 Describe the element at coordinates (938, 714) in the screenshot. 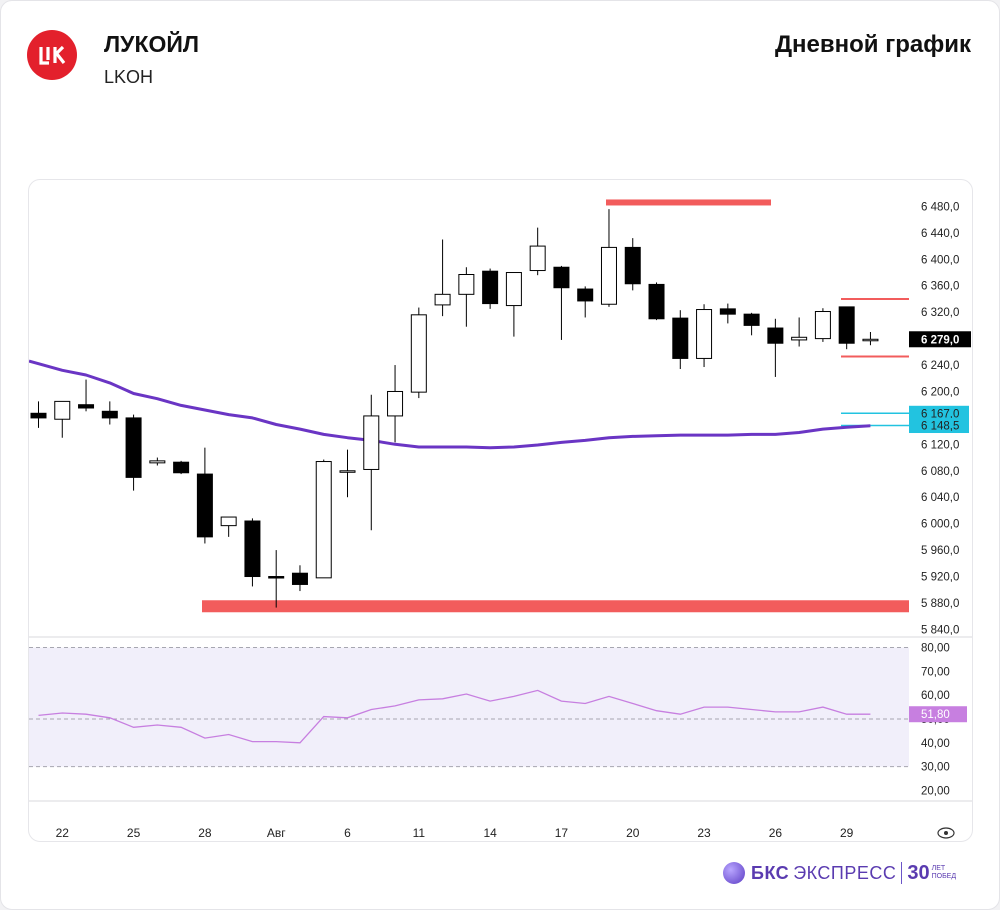

I see `rsi-current-badge` at that location.